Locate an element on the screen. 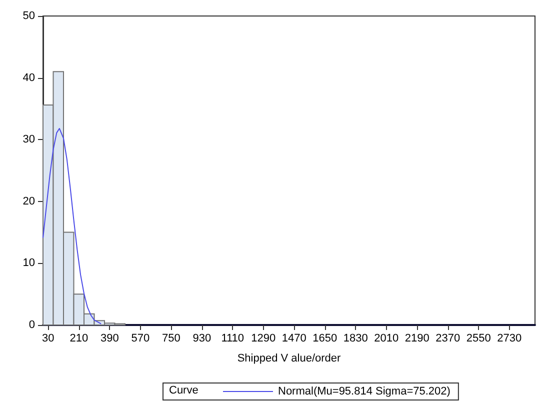 This screenshot has height=412, width=544. y-tick-label: 50 is located at coordinates (28, 16).